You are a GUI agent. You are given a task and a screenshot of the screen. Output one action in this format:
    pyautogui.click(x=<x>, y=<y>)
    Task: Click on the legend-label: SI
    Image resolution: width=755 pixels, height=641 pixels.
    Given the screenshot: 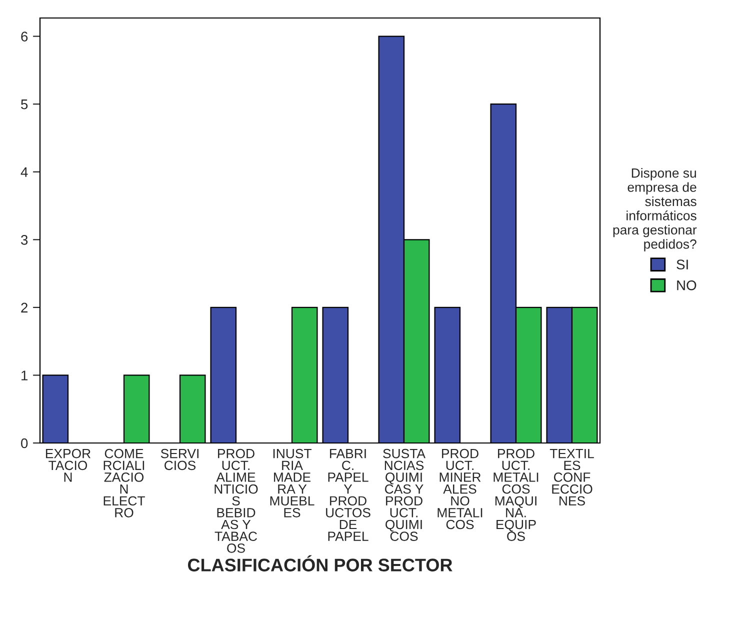 What is the action you would take?
    pyautogui.click(x=682, y=265)
    